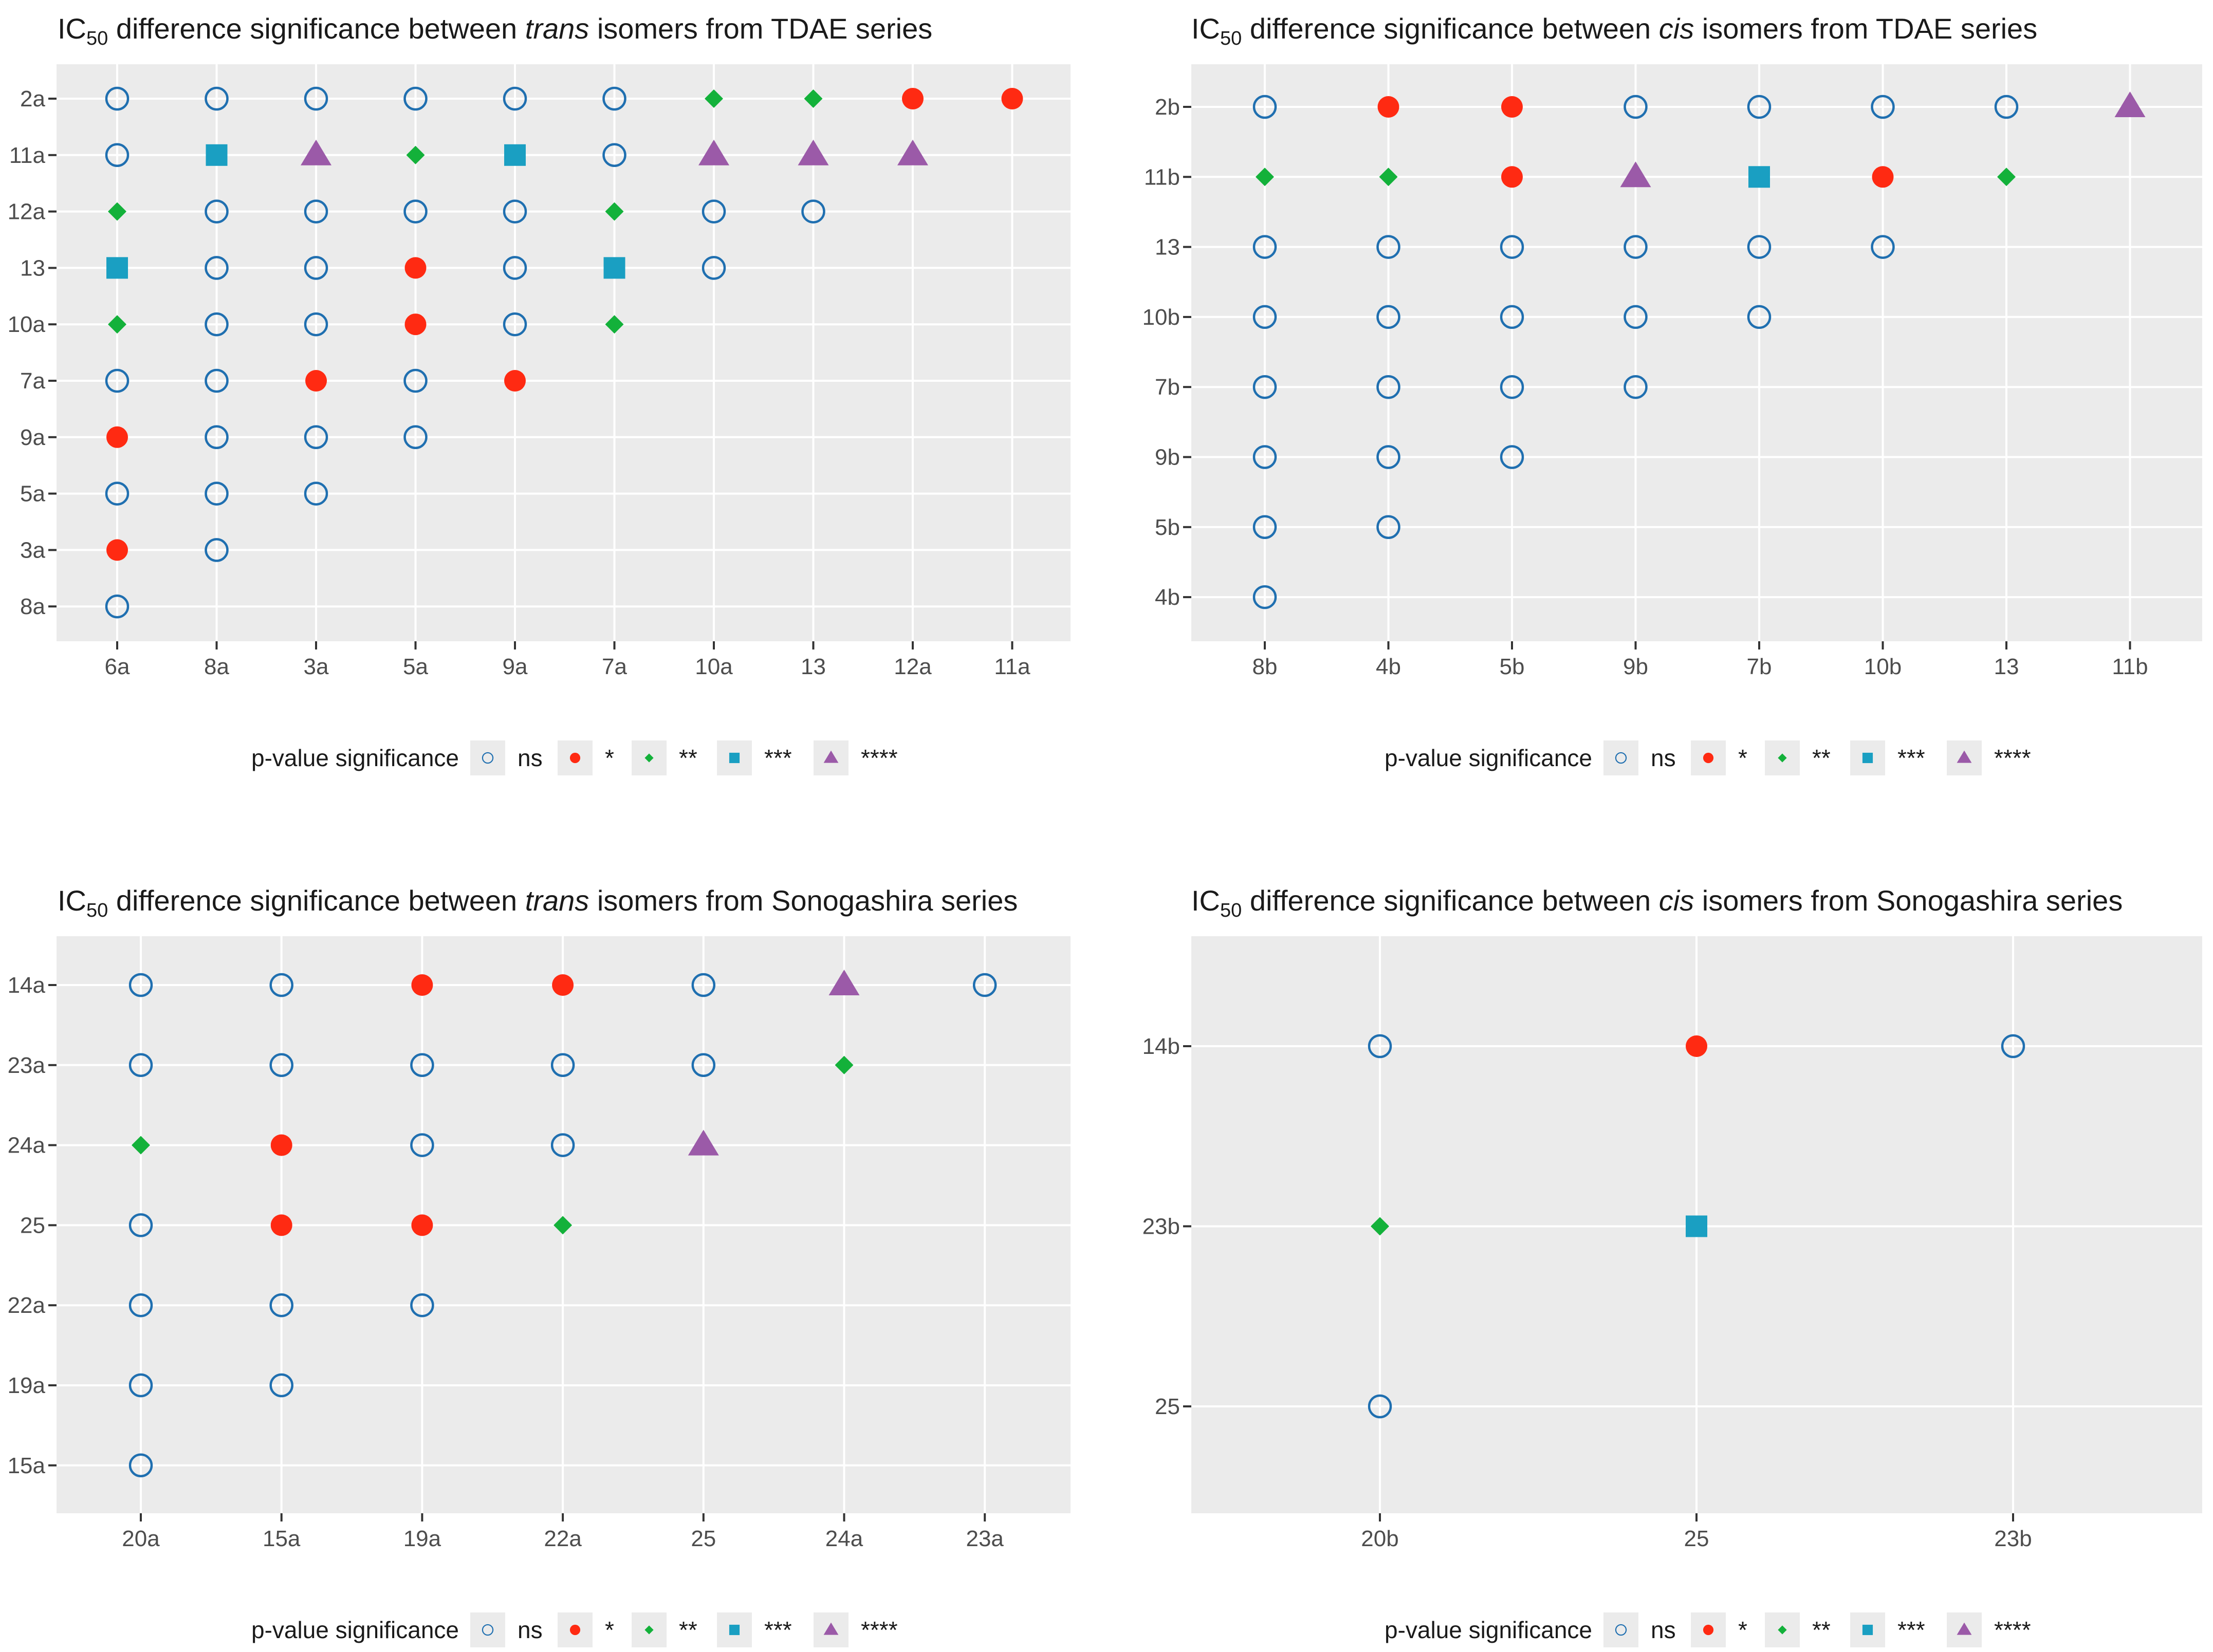 The image size is (2213, 1652). I want to click on x-tick-label: 9a, so click(515, 666).